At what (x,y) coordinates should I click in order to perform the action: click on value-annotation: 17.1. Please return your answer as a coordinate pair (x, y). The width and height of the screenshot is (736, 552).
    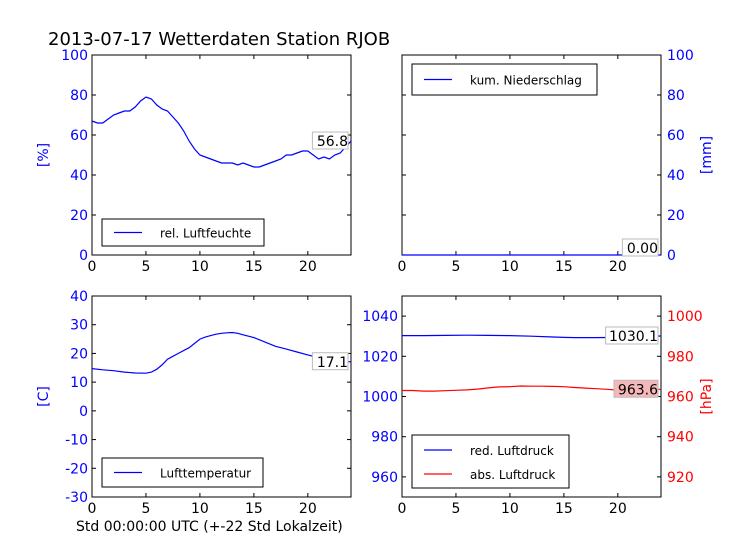
    Looking at the image, I should click on (332, 363).